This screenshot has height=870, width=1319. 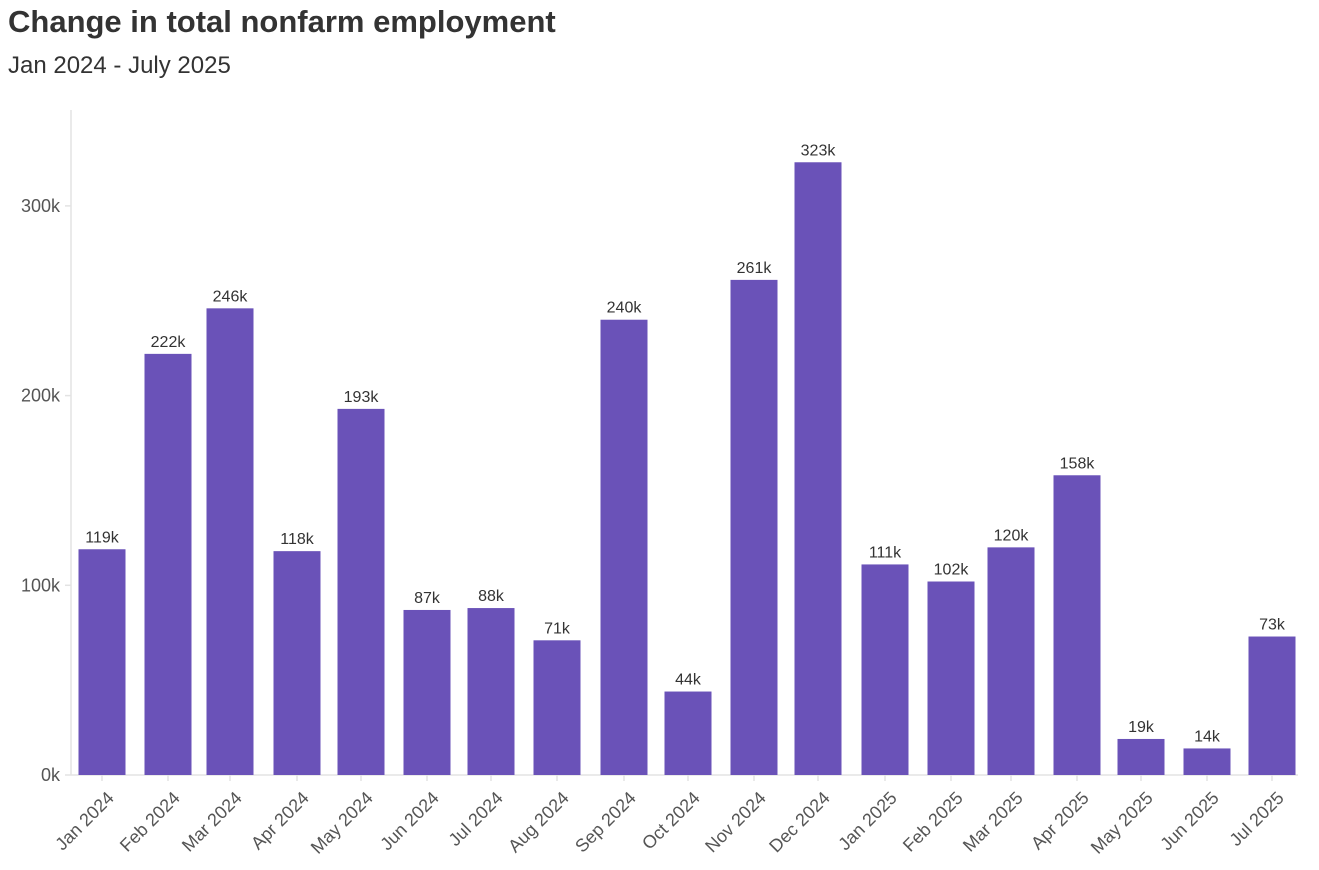 What do you see at coordinates (684, 777) in the screenshot?
I see `x-axis` at bounding box center [684, 777].